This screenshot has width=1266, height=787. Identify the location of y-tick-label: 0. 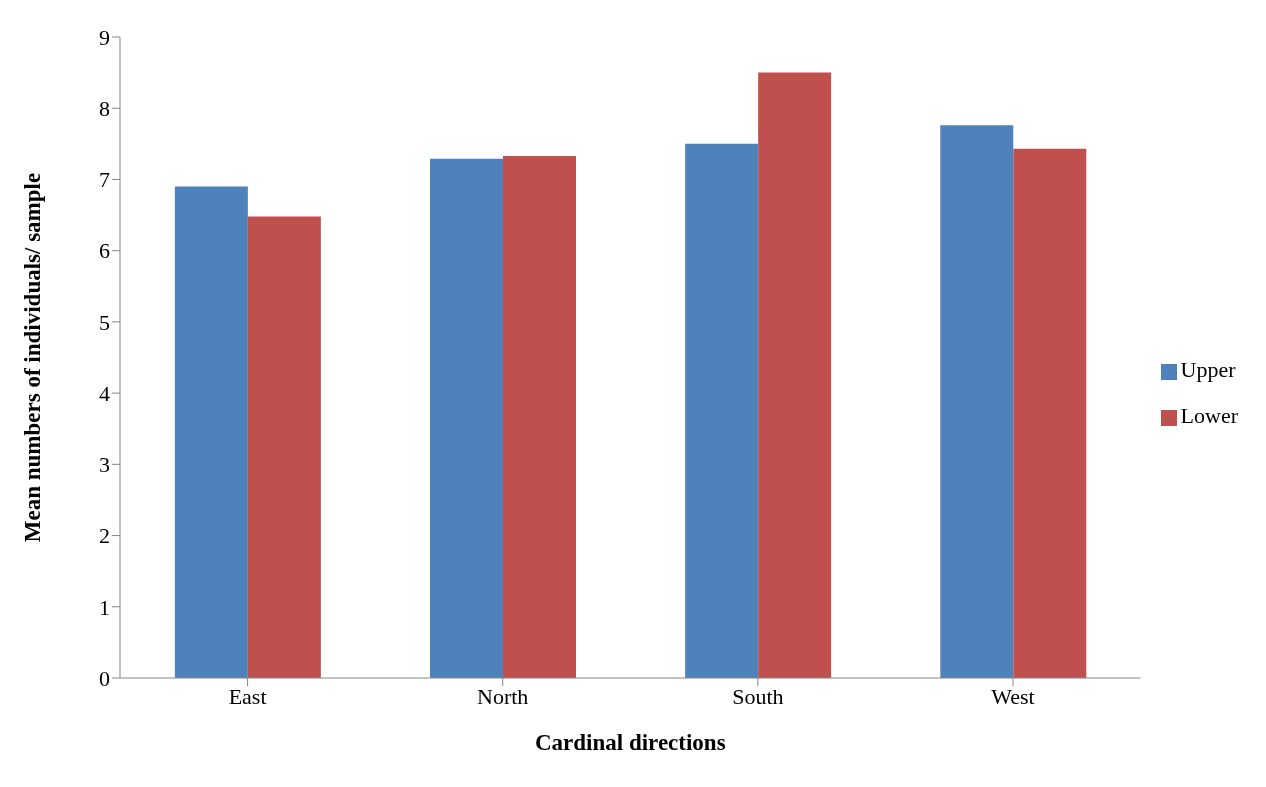
(104, 678).